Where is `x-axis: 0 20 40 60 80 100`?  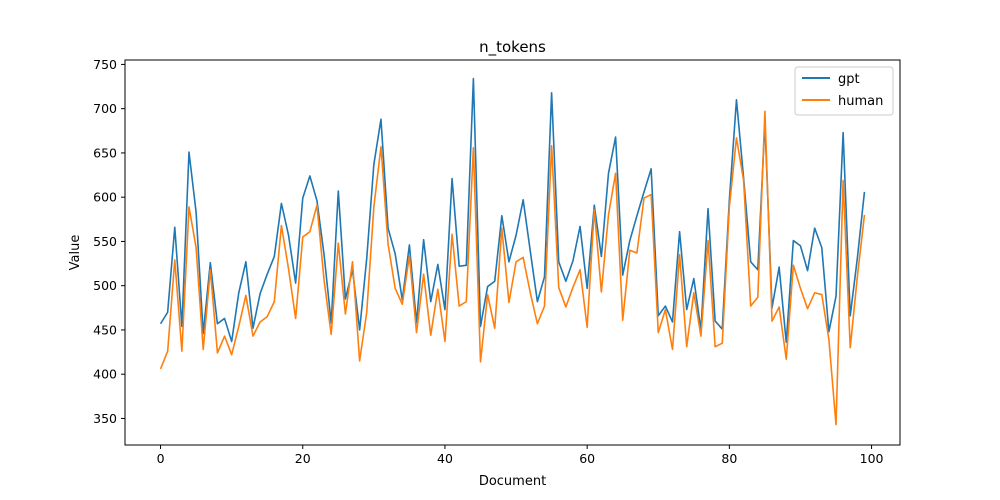
x-axis: 0 20 40 60 80 100 is located at coordinates (520, 455).